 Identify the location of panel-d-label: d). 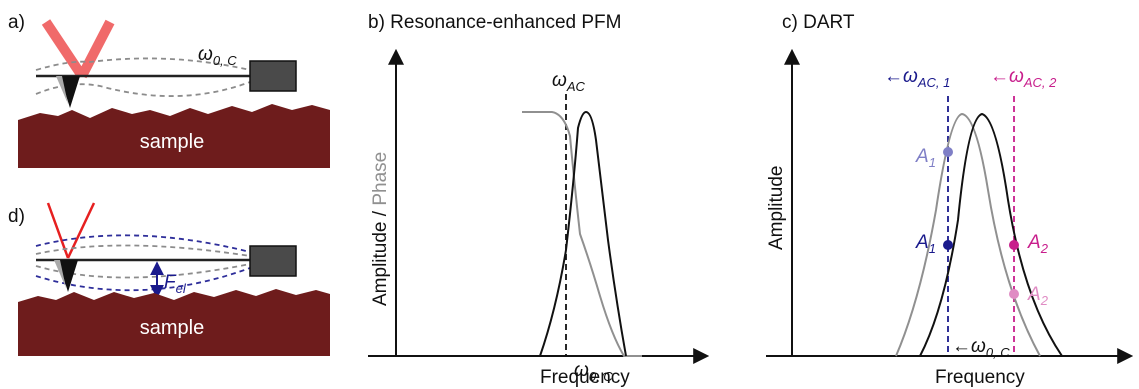
(16, 216).